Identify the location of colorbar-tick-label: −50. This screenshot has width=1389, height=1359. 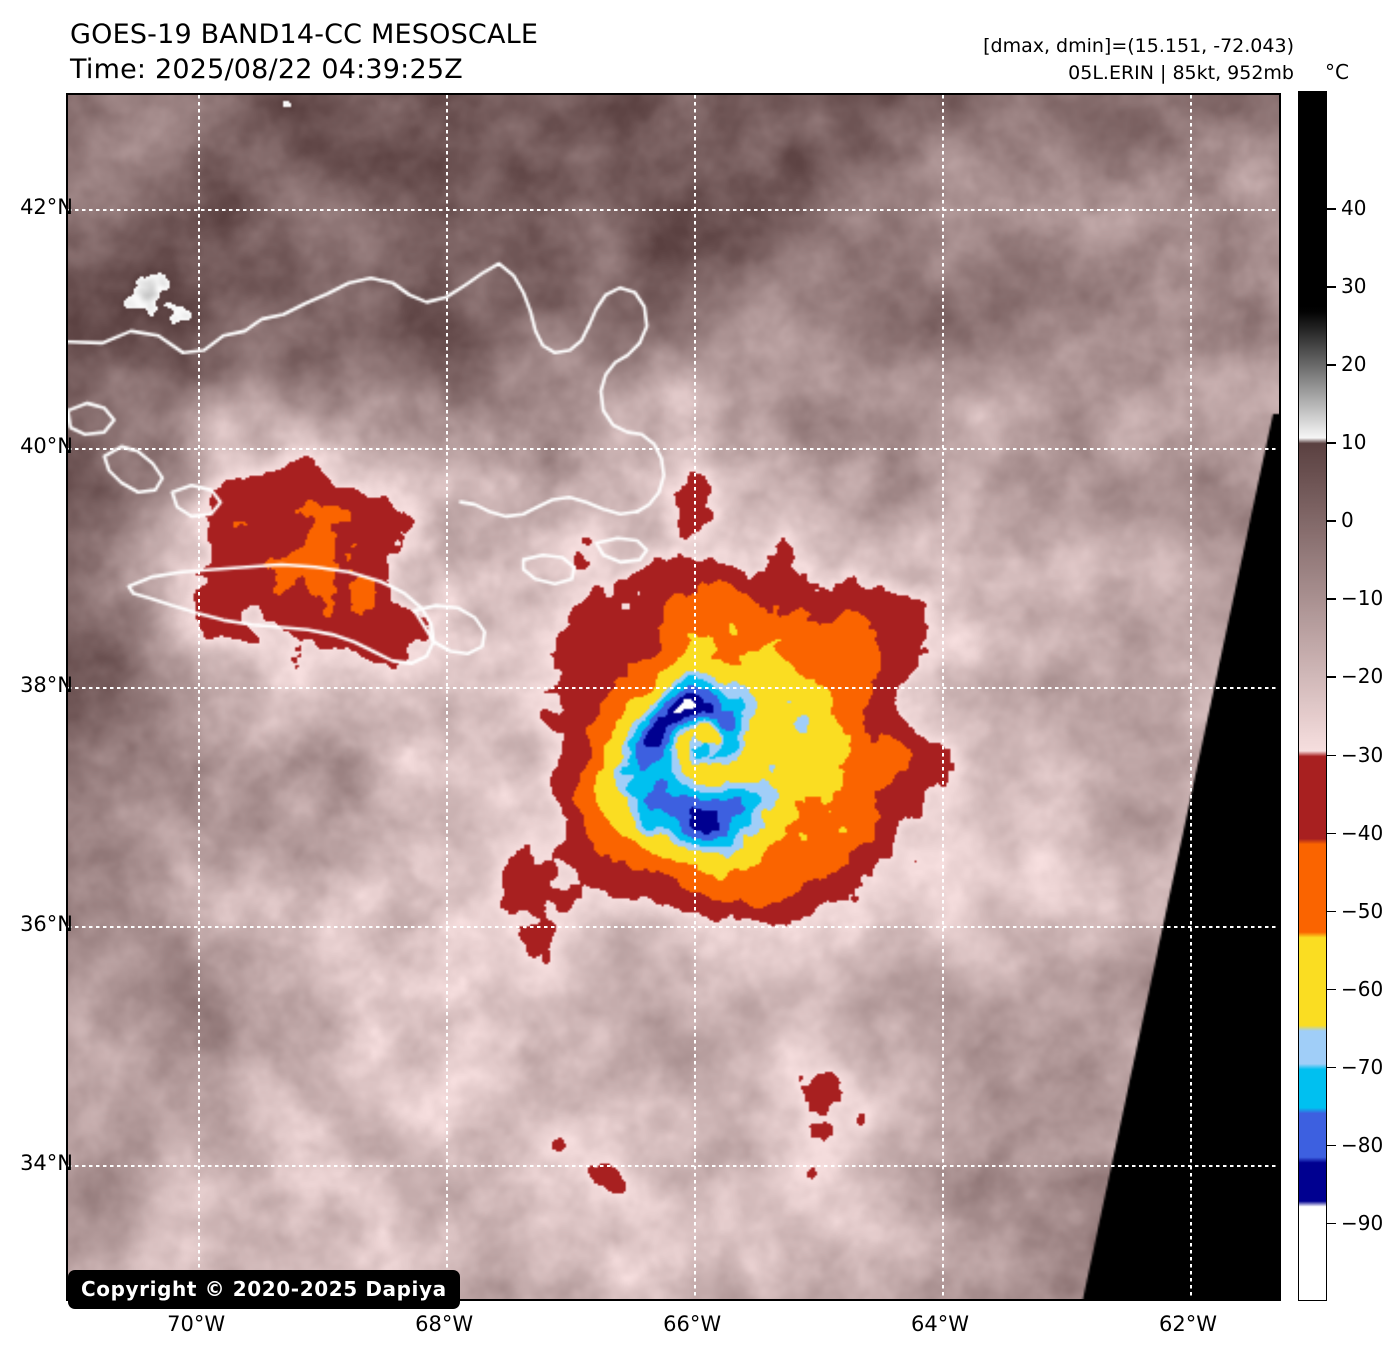
(1362, 910).